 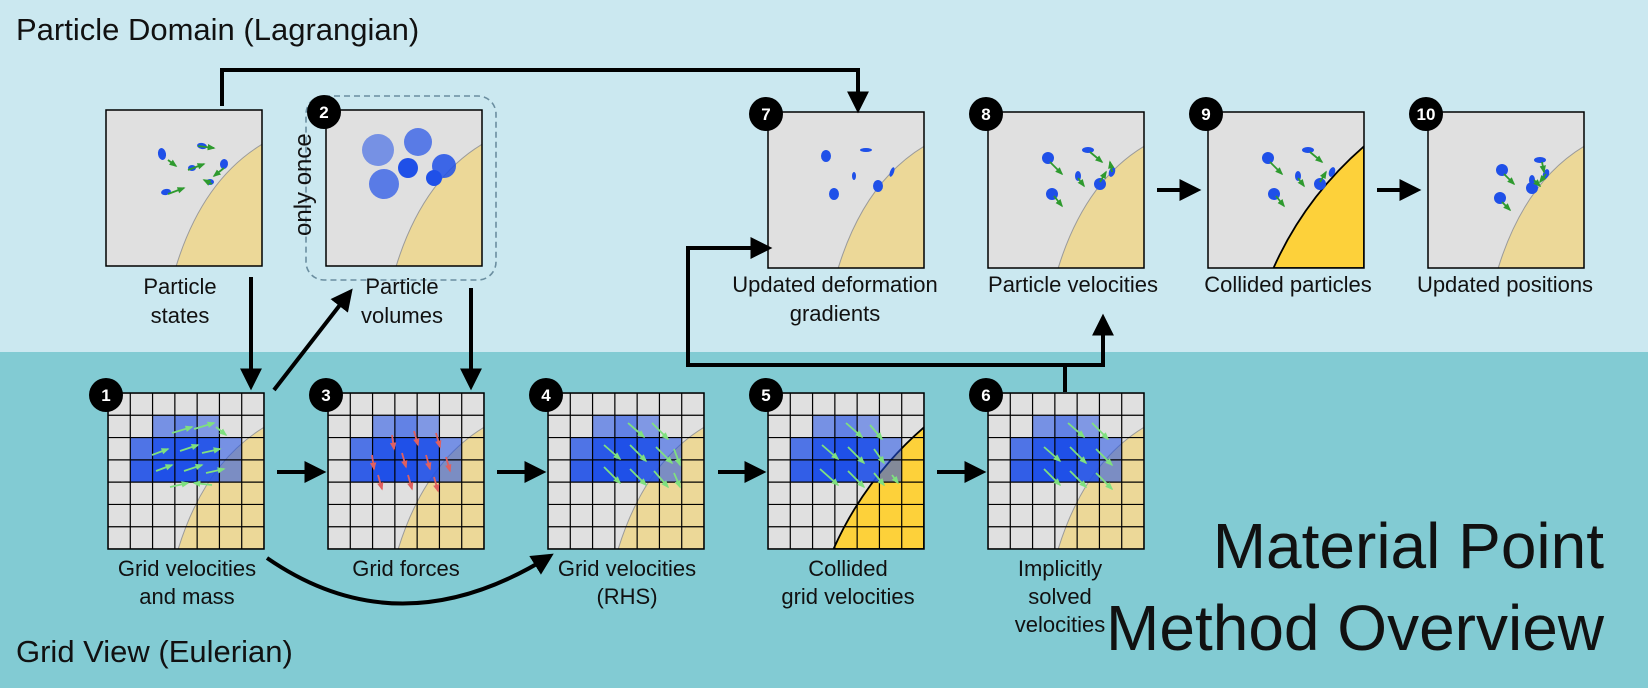 What do you see at coordinates (179, 286) in the screenshot?
I see `particle-states-caption: Particle` at bounding box center [179, 286].